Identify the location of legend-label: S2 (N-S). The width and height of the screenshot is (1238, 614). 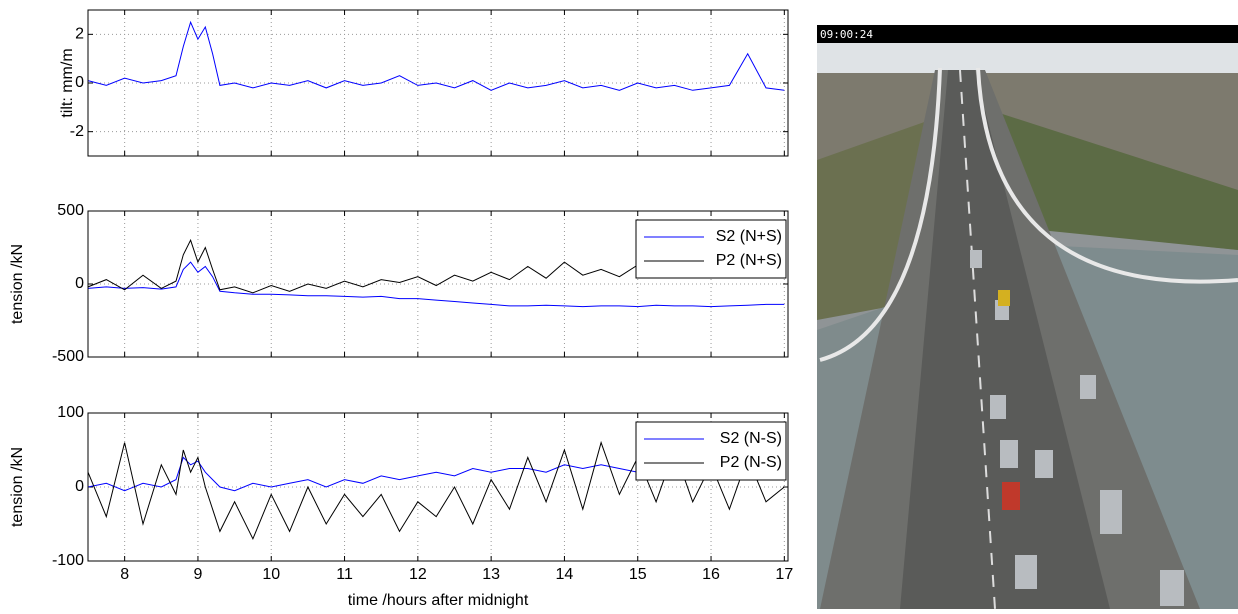
(751, 438).